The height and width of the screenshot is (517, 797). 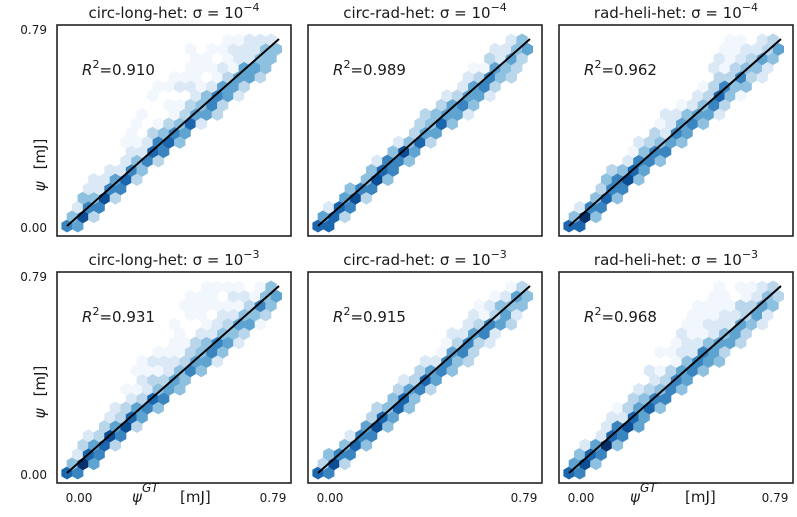 I want to click on r2-superscript: 2, so click(x=597, y=64).